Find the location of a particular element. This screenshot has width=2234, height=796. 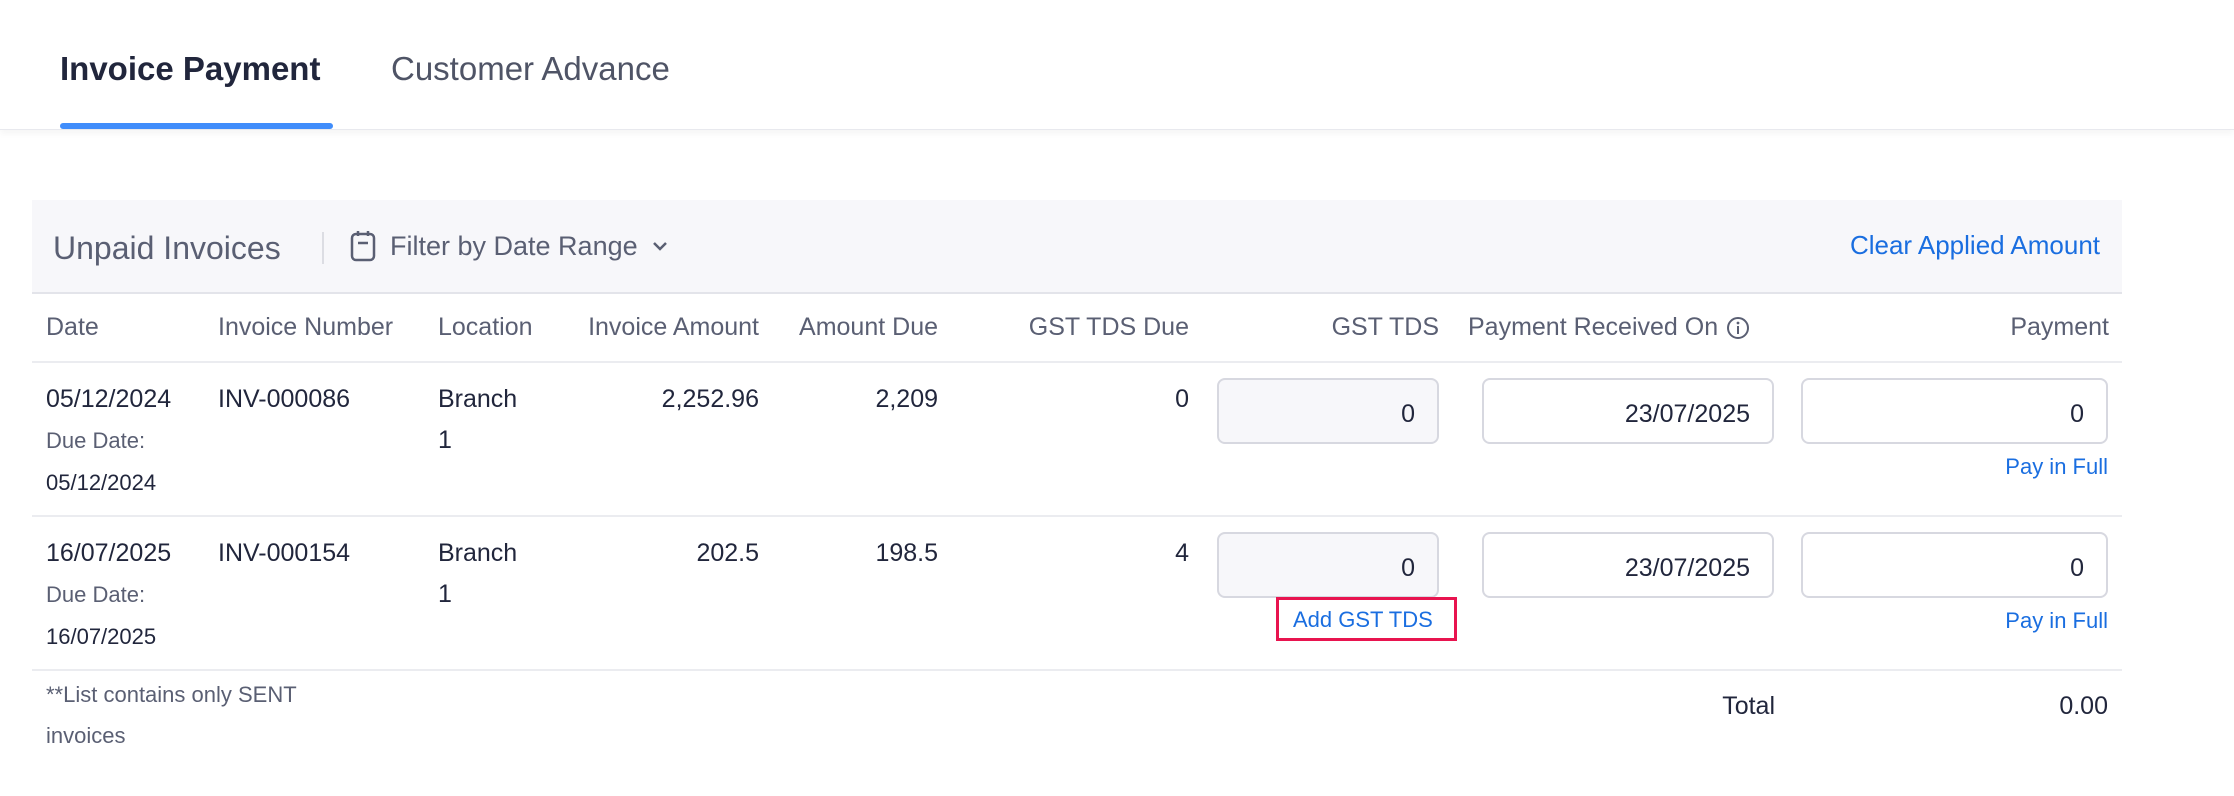

col-date: Date is located at coordinates (72, 327).